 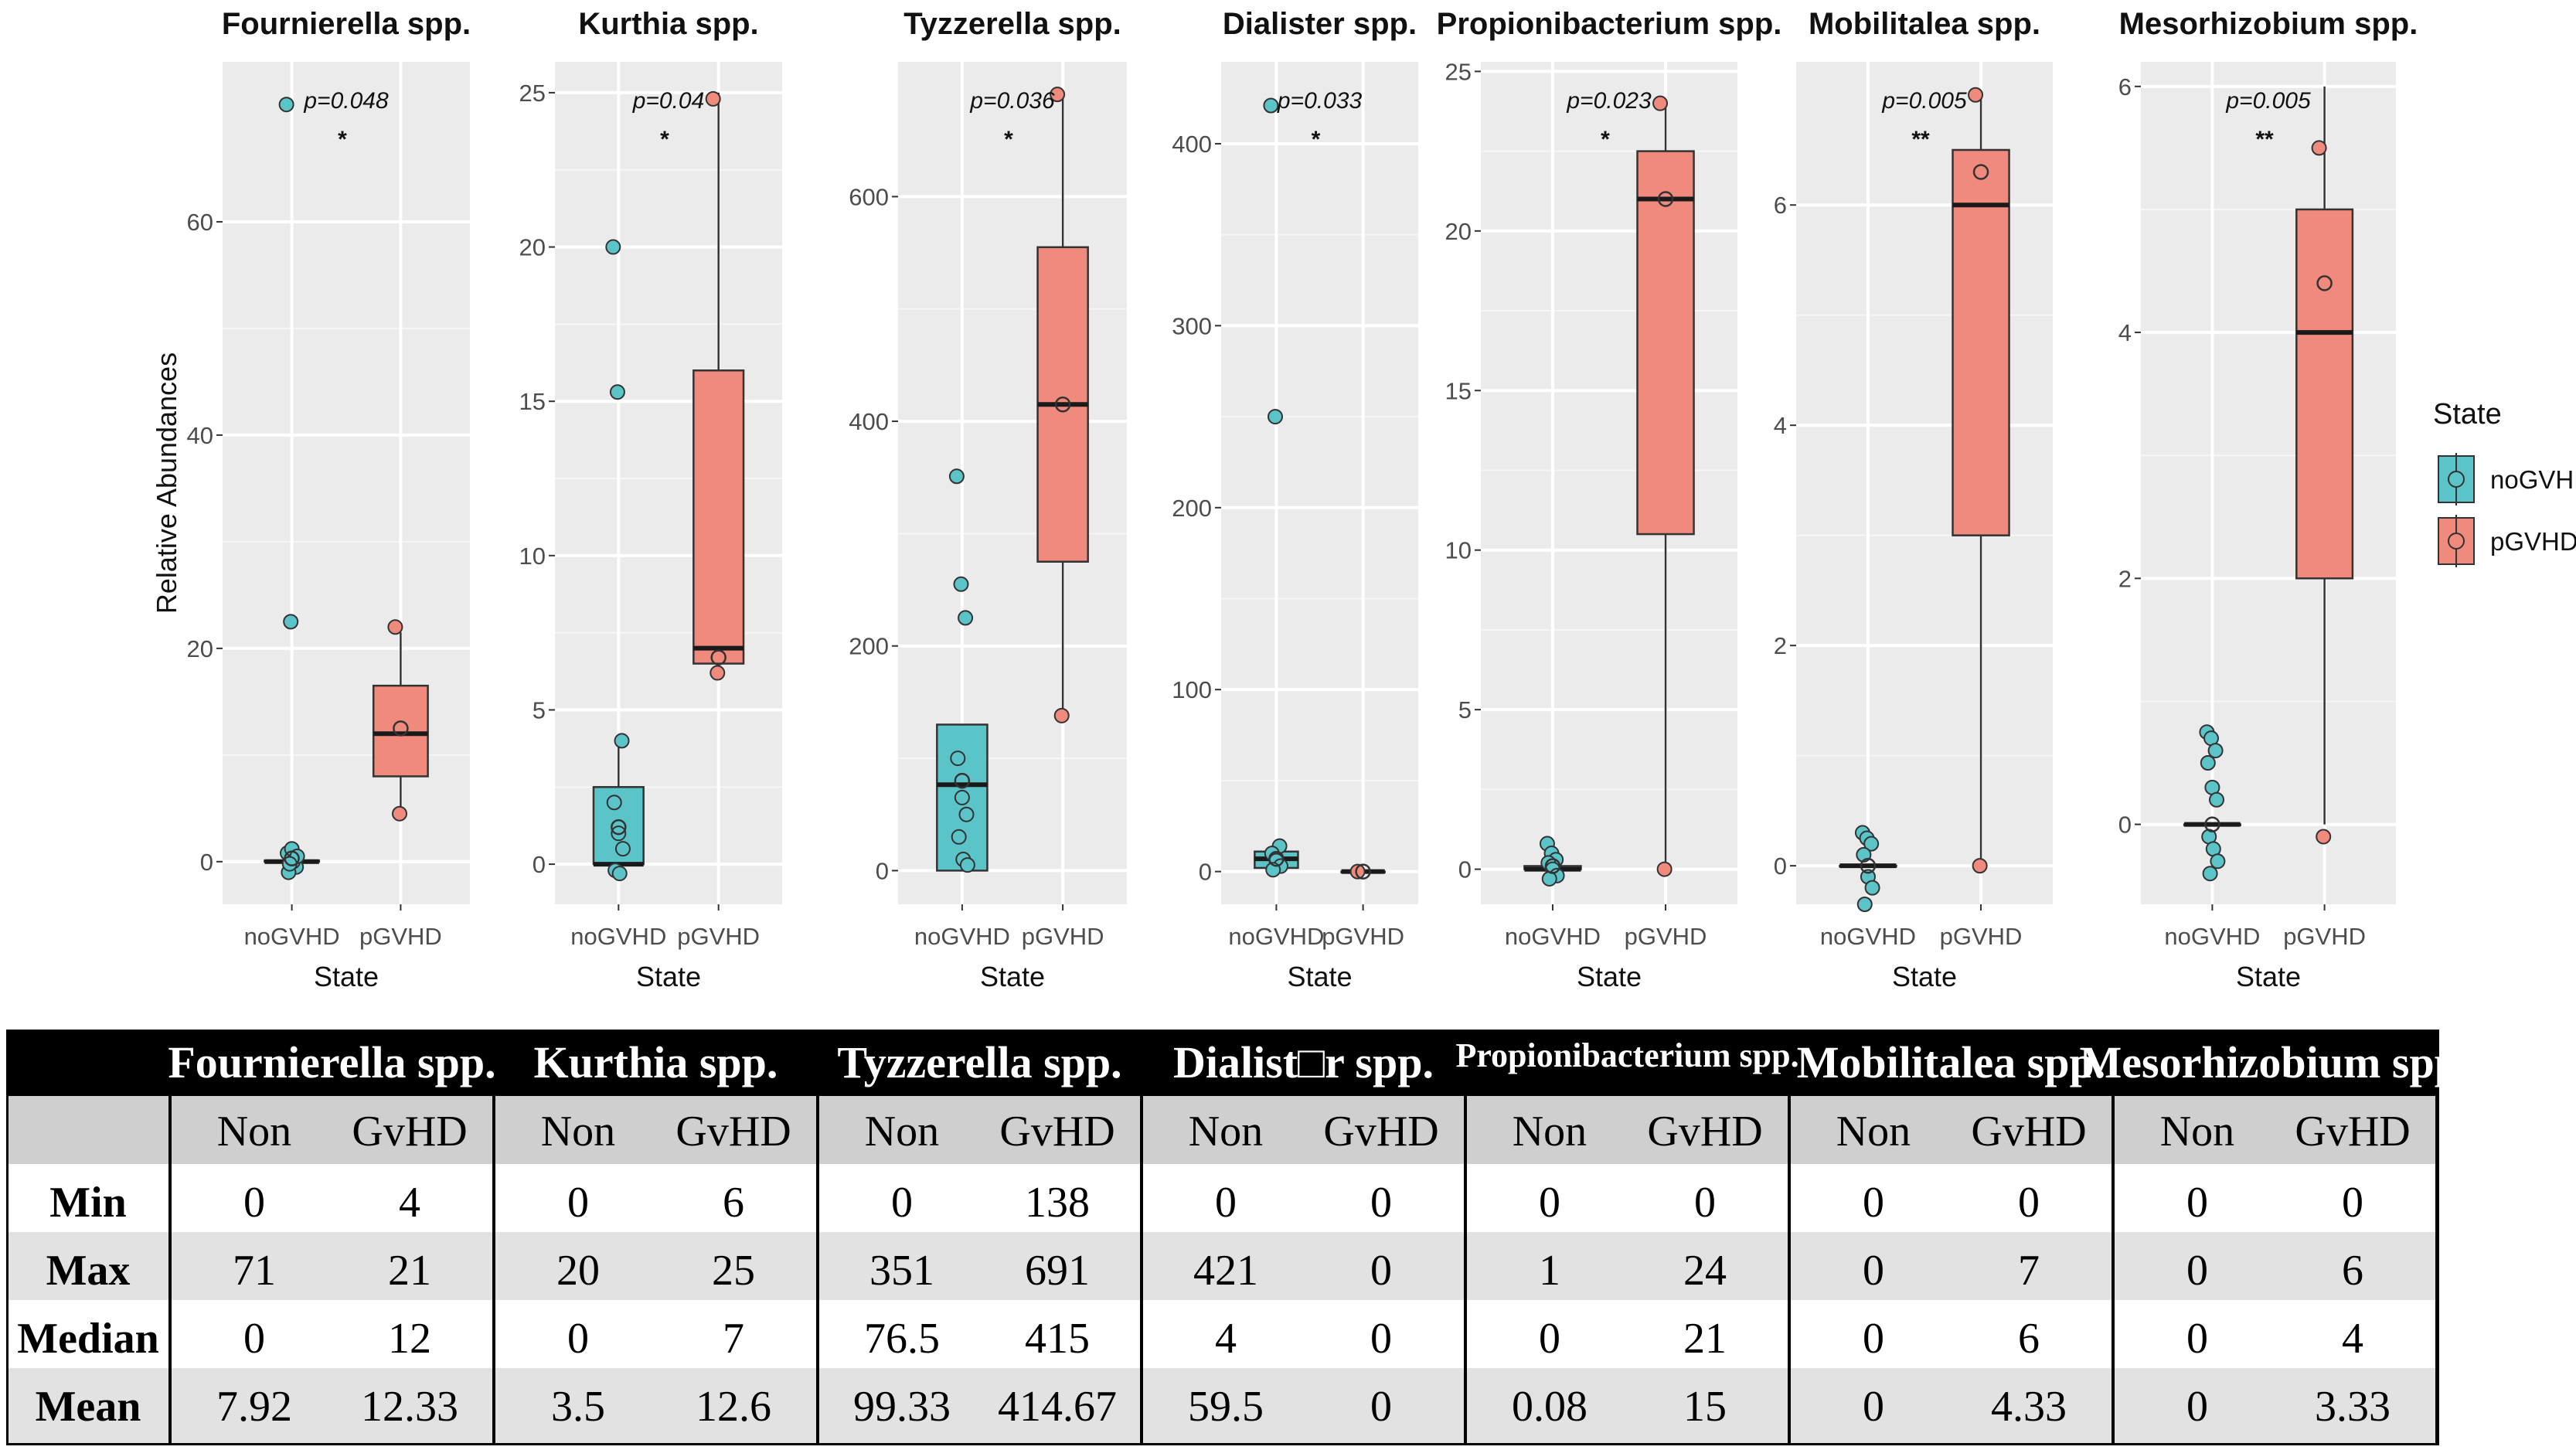 What do you see at coordinates (2029, 1271) in the screenshot?
I see `table-cell: 7` at bounding box center [2029, 1271].